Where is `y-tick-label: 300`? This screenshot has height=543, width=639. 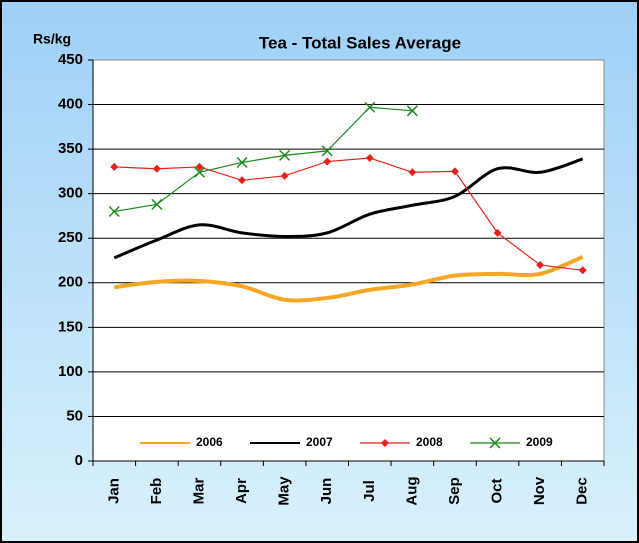 y-tick-label: 300 is located at coordinates (70, 193).